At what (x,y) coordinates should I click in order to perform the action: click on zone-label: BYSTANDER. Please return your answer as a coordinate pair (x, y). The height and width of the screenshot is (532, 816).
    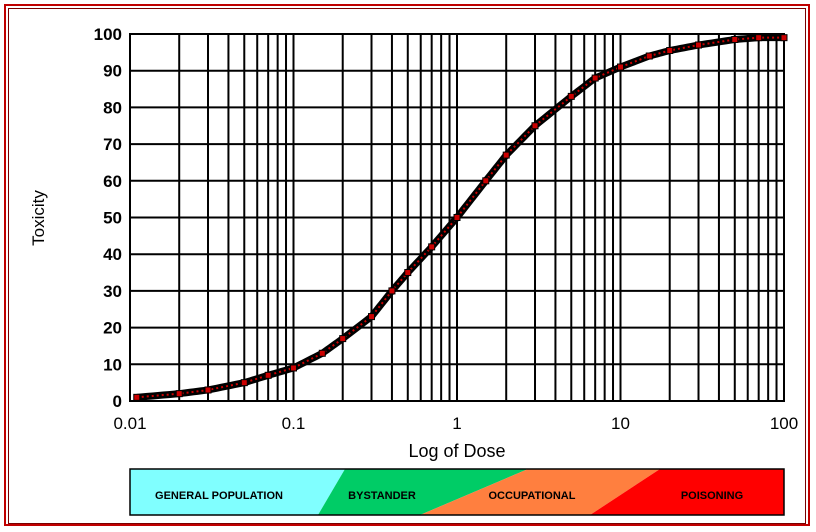
    Looking at the image, I should click on (382, 496).